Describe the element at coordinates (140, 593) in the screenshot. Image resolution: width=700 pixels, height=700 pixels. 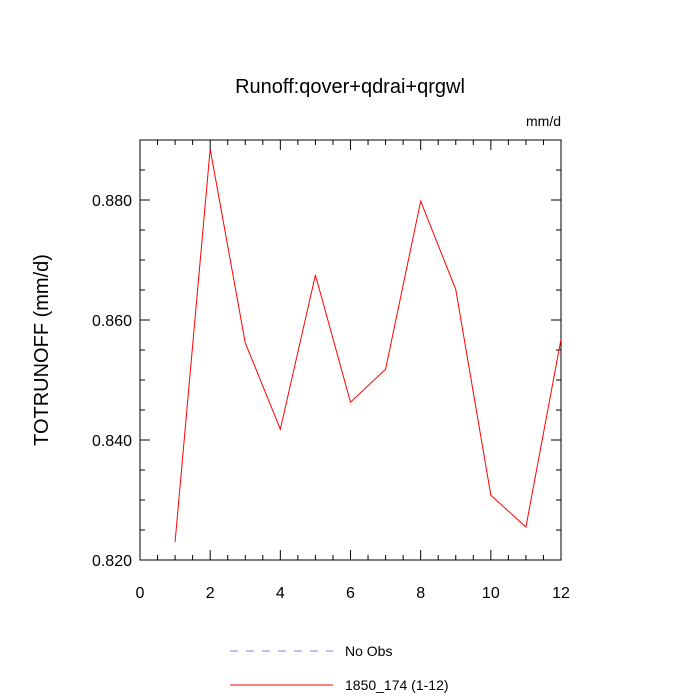
I see `x-tick-label: 0` at that location.